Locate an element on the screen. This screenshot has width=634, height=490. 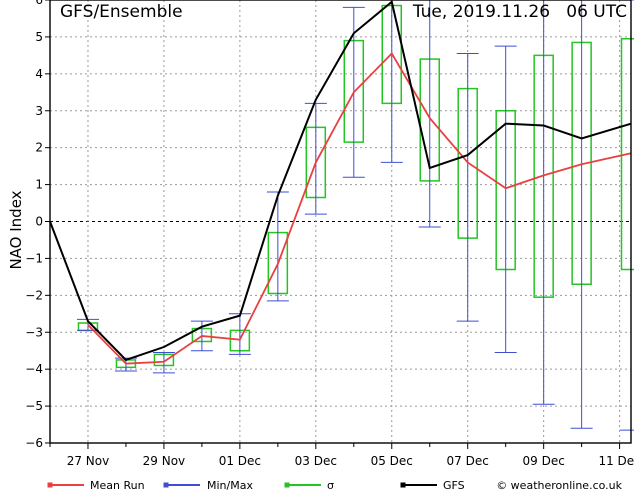
x-tick-label: 27 Nov is located at coordinates (88, 461).